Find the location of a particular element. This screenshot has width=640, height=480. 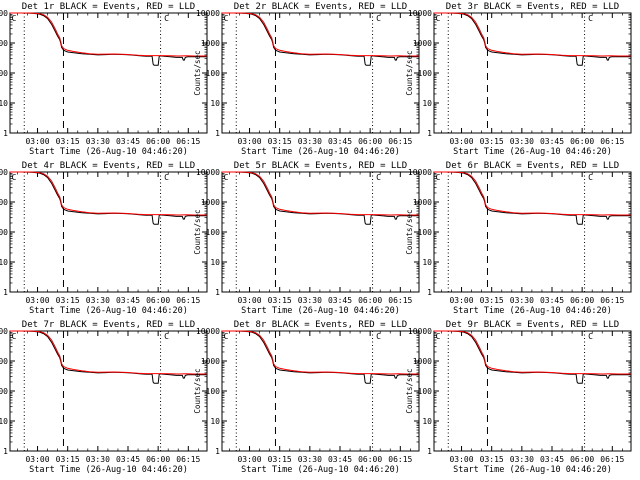

panel-title: Det 9r BLACK = Events, RED = LLD is located at coordinates (532, 325).